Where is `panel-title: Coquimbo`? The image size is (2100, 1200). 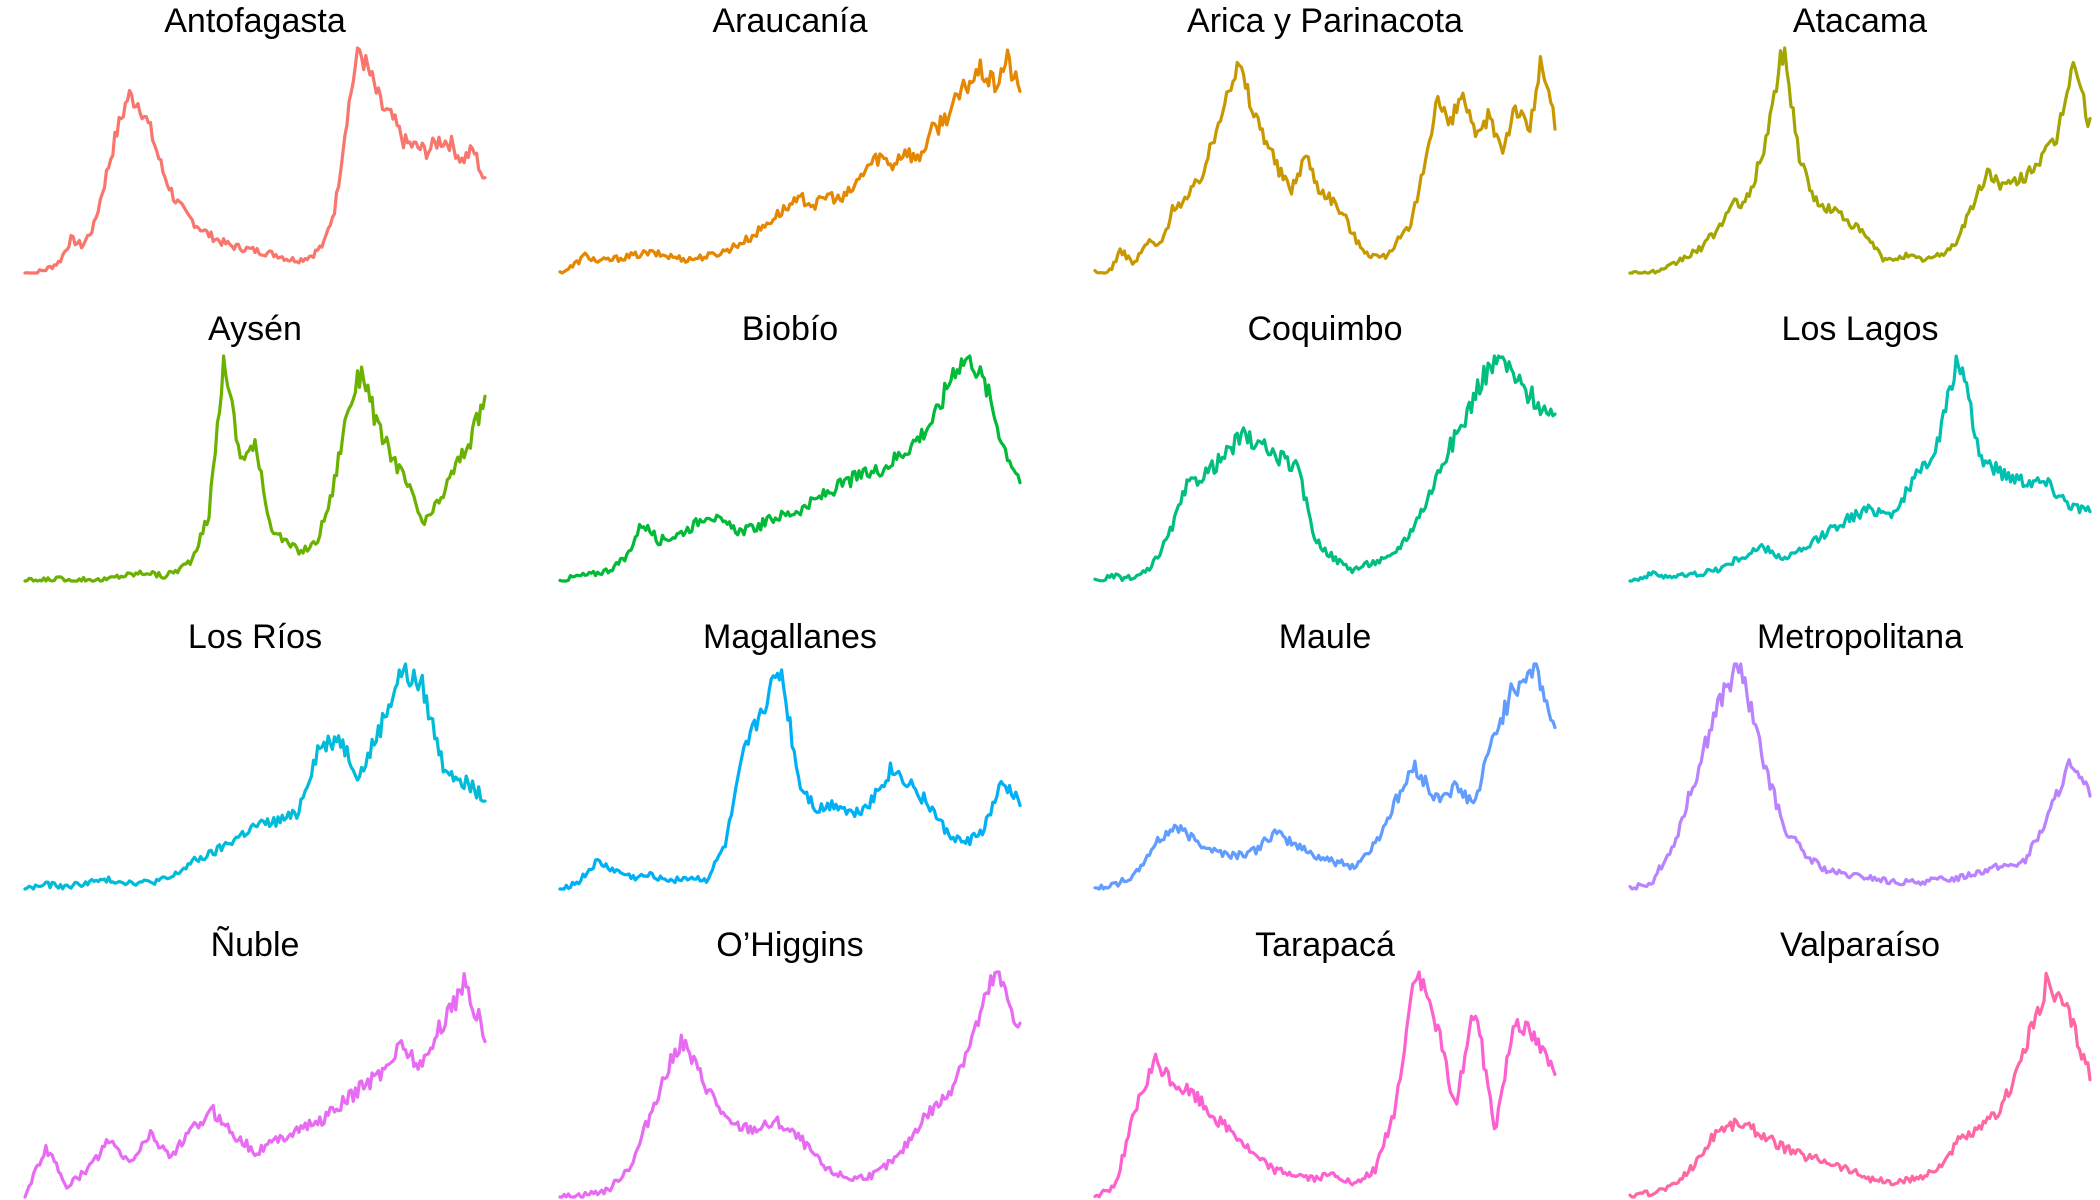 panel-title: Coquimbo is located at coordinates (1325, 329).